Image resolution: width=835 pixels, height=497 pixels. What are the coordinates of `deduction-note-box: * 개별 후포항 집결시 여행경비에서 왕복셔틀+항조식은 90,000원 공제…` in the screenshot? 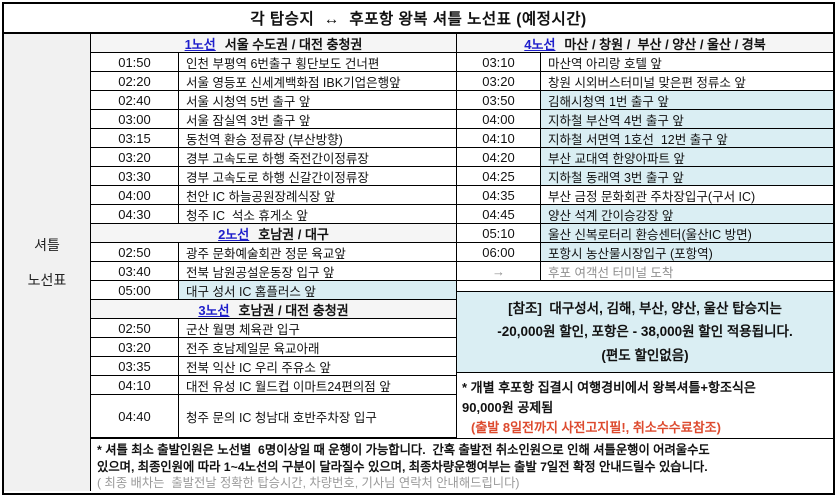 It's located at (645, 405).